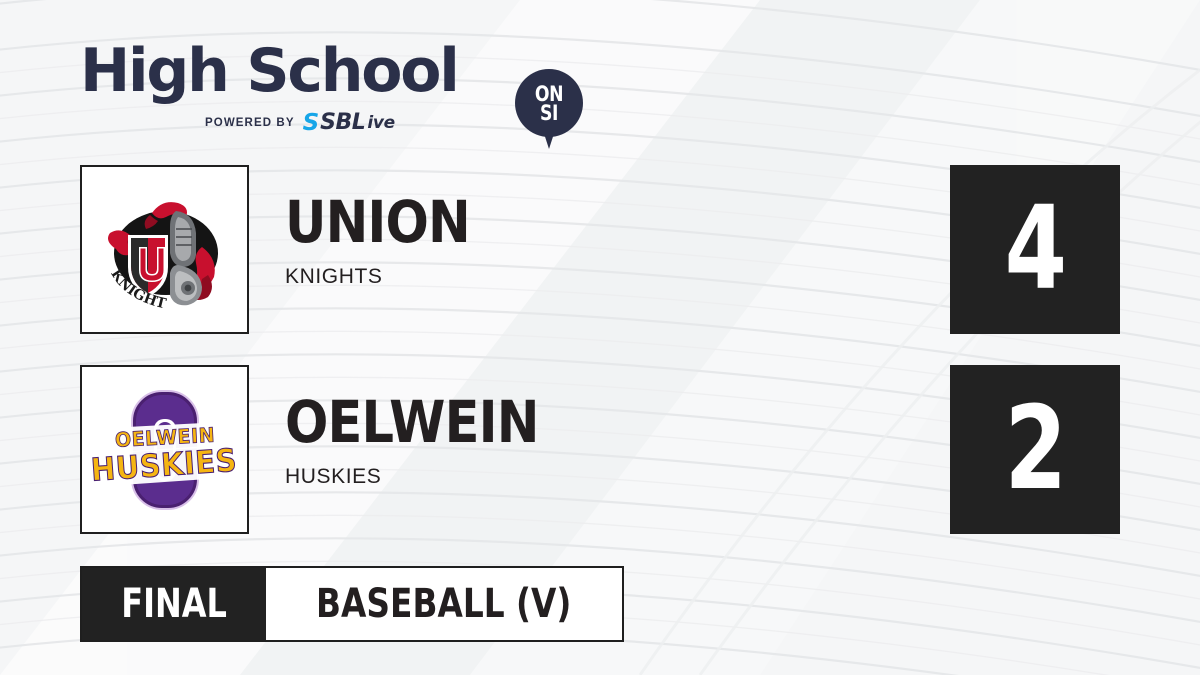  I want to click on sblive-logo: S SBL ive, so click(349, 123).